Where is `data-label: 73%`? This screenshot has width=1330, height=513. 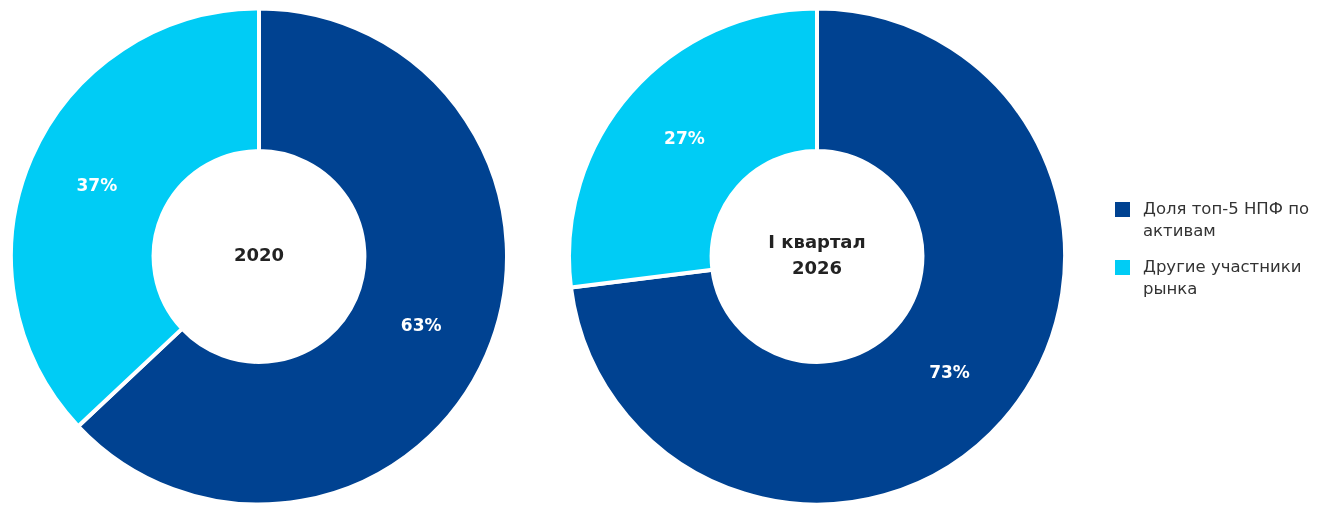 data-label: 73% is located at coordinates (949, 371).